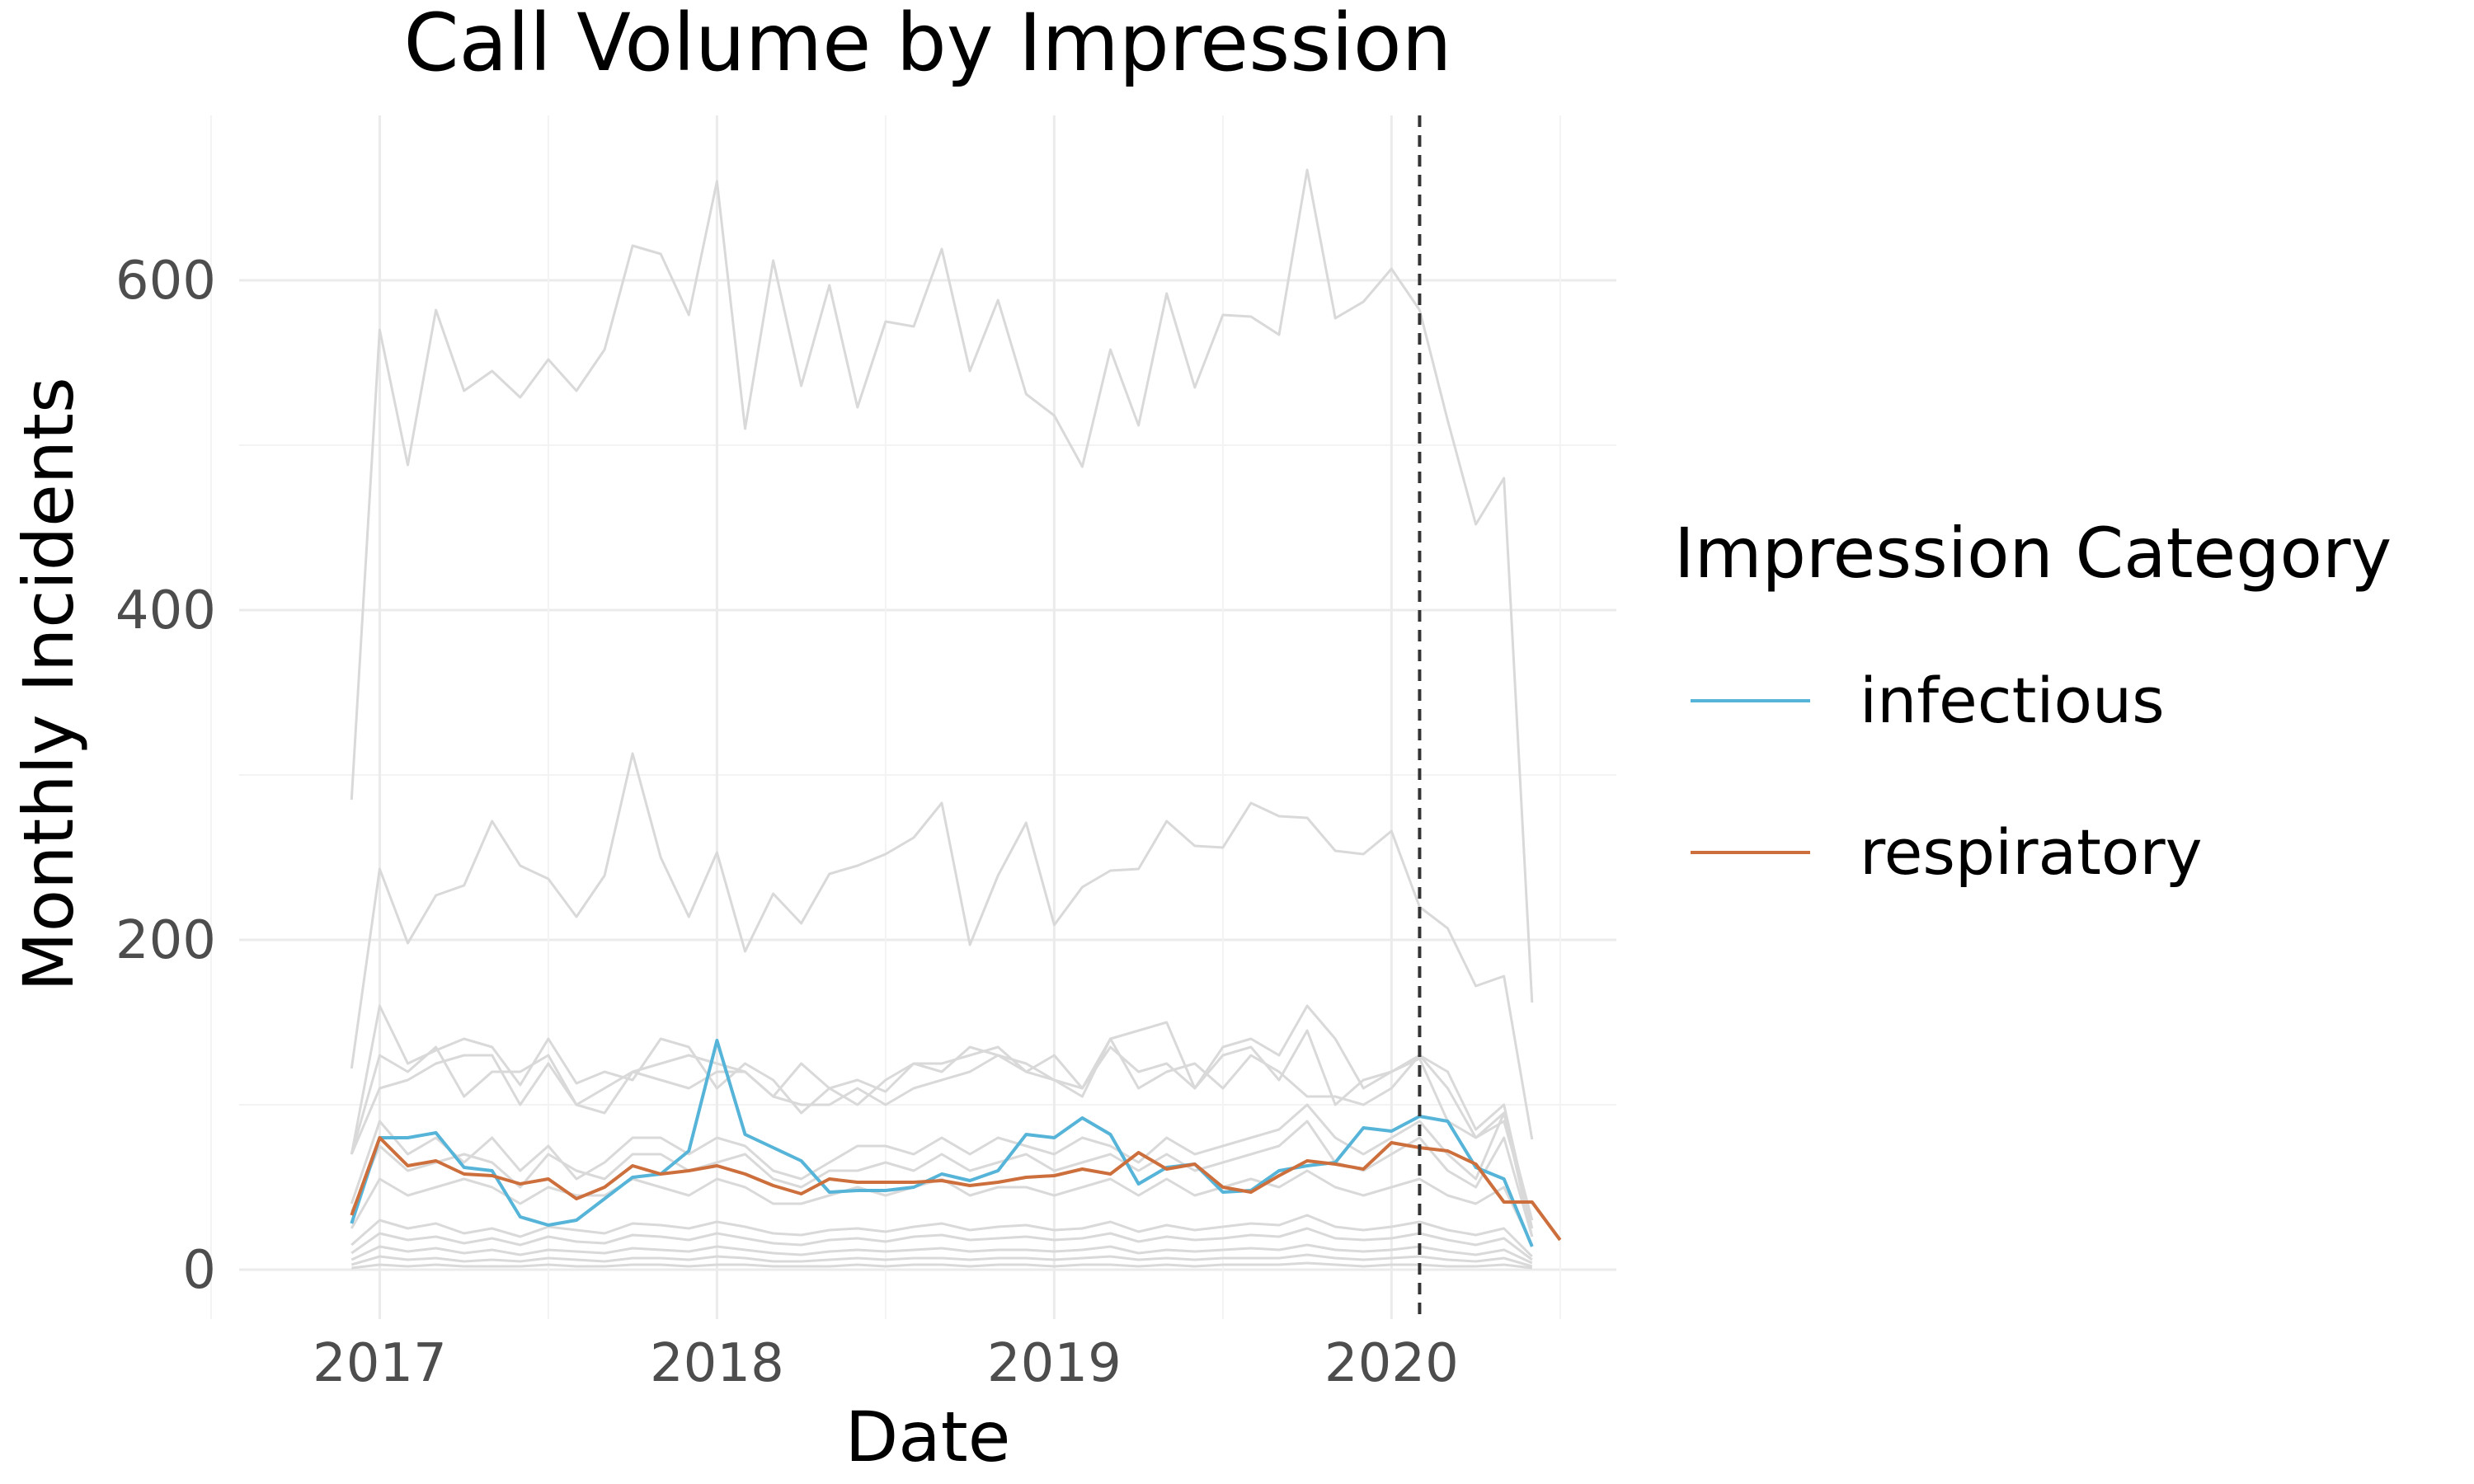 This screenshot has height=1484, width=2474. What do you see at coordinates (165, 610) in the screenshot?
I see `y-tick-label: 400` at bounding box center [165, 610].